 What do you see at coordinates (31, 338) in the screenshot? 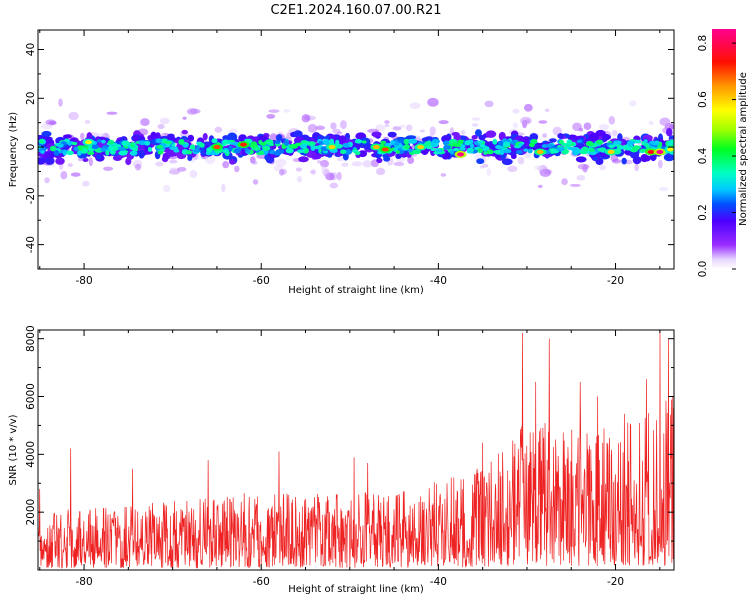
I see `y-tick-label-snr: 8000` at bounding box center [31, 338].